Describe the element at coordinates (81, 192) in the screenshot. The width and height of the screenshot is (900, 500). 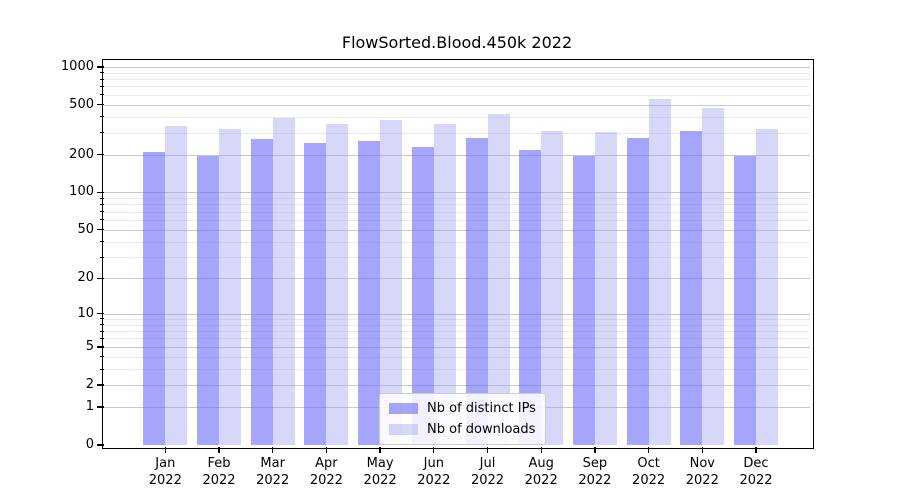
I see `y-tick-label: 100` at that location.